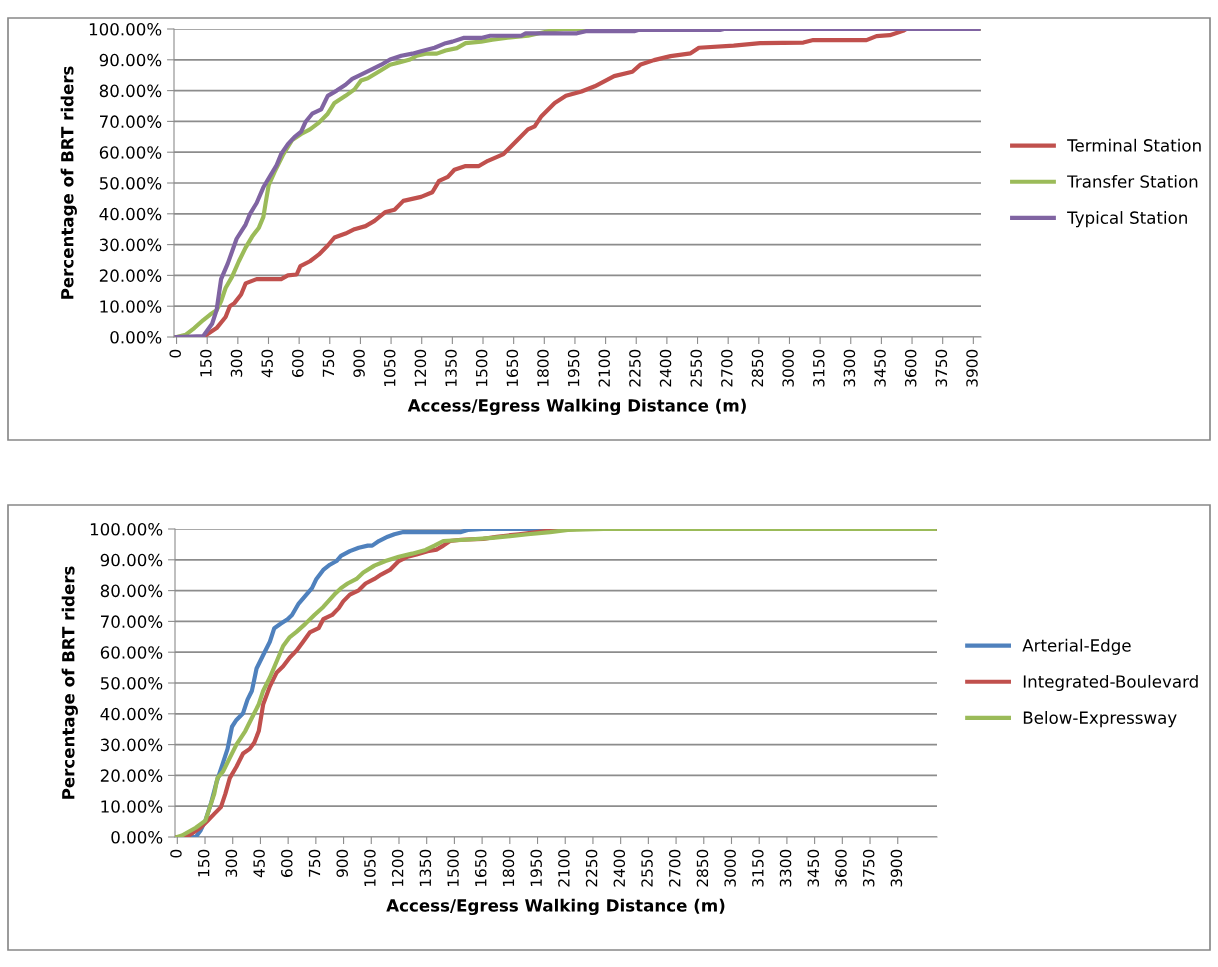  What do you see at coordinates (1110, 683) in the screenshot?
I see `legend-label: Integrated-Boulevard` at bounding box center [1110, 683].